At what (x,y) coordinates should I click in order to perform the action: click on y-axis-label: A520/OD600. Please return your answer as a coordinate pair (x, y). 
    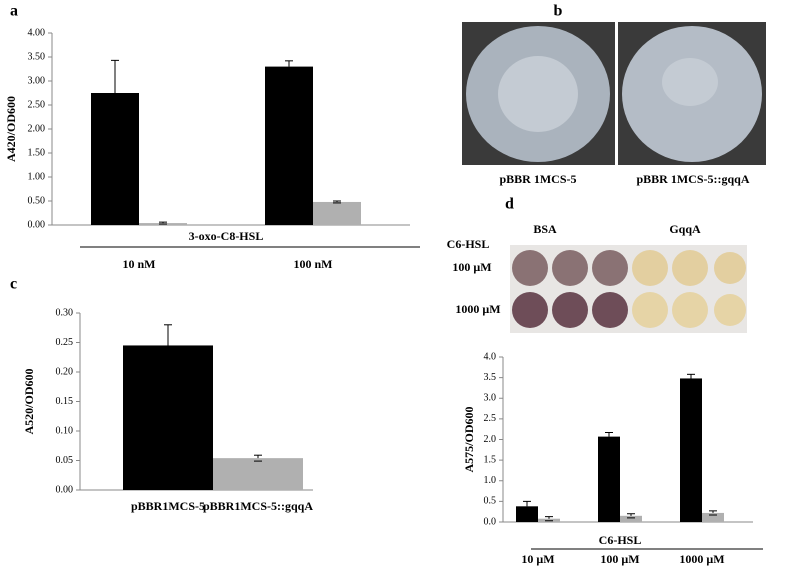
    Looking at the image, I should click on (29, 402).